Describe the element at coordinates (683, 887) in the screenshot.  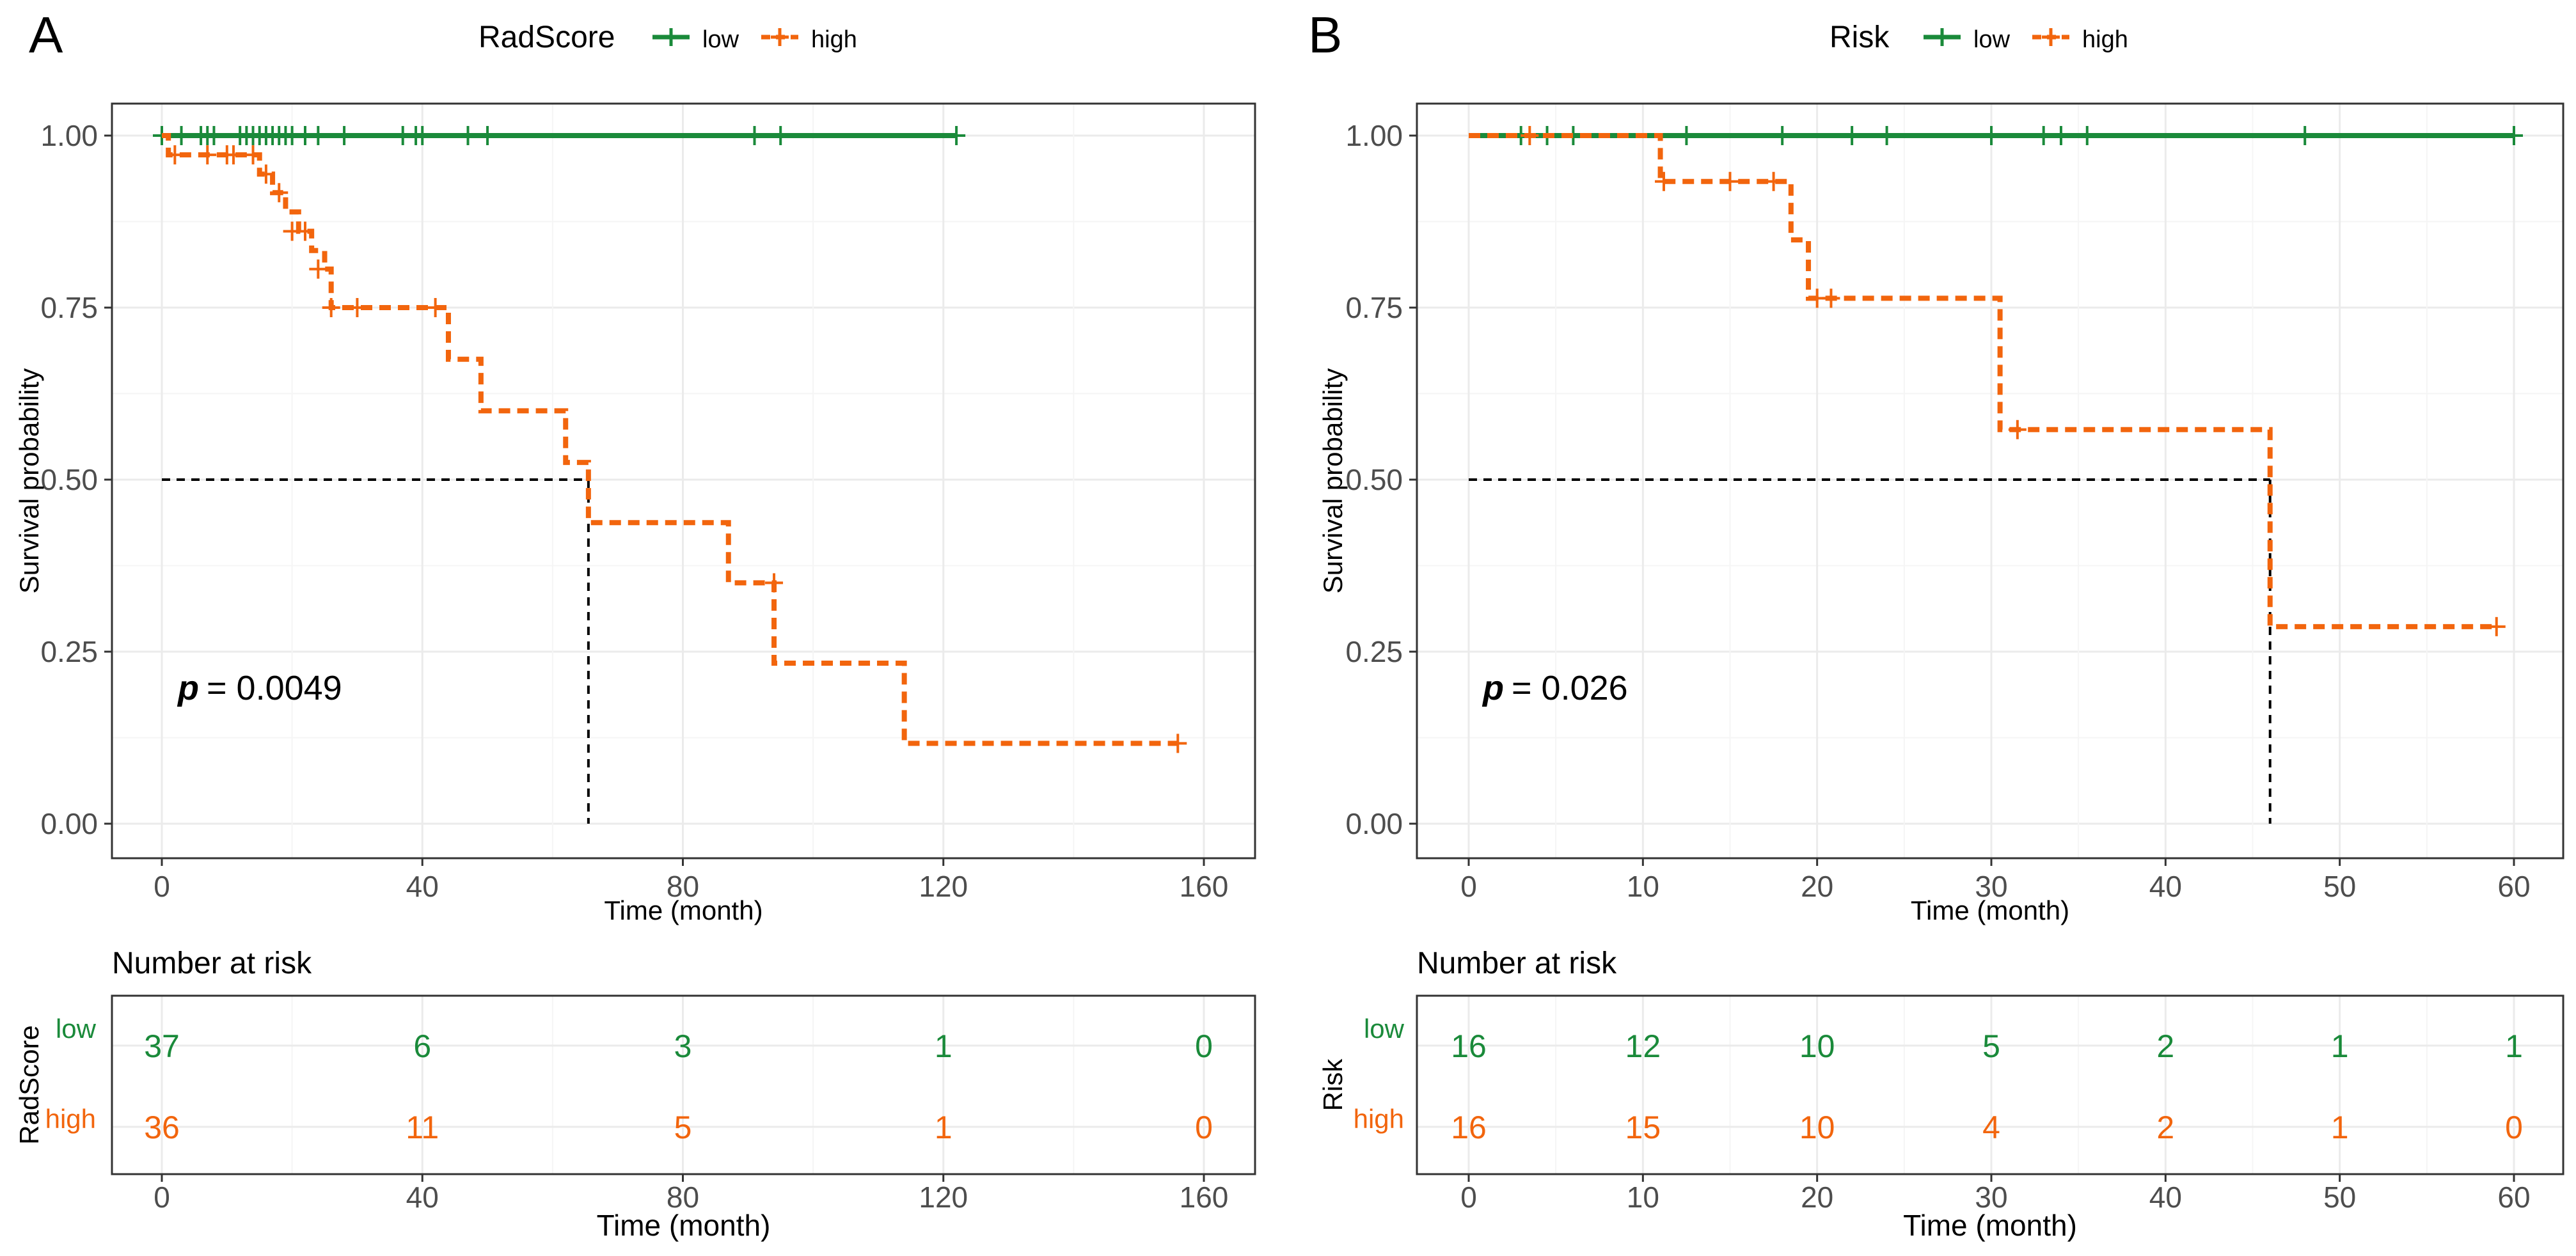
I see `x-tick-label: 80` at that location.